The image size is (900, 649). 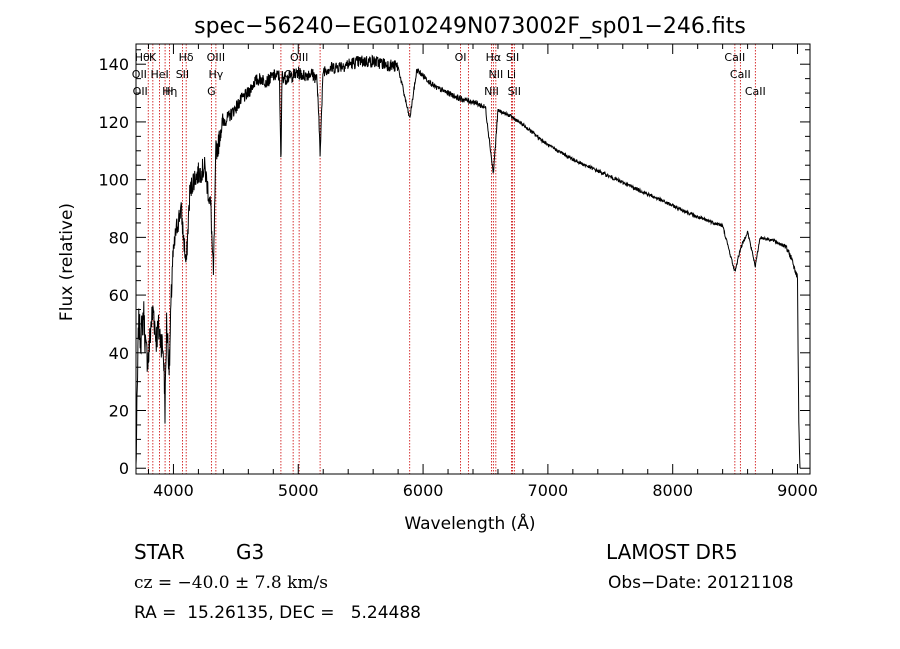 I want to click on y-tick-label: 0, so click(x=124, y=468).